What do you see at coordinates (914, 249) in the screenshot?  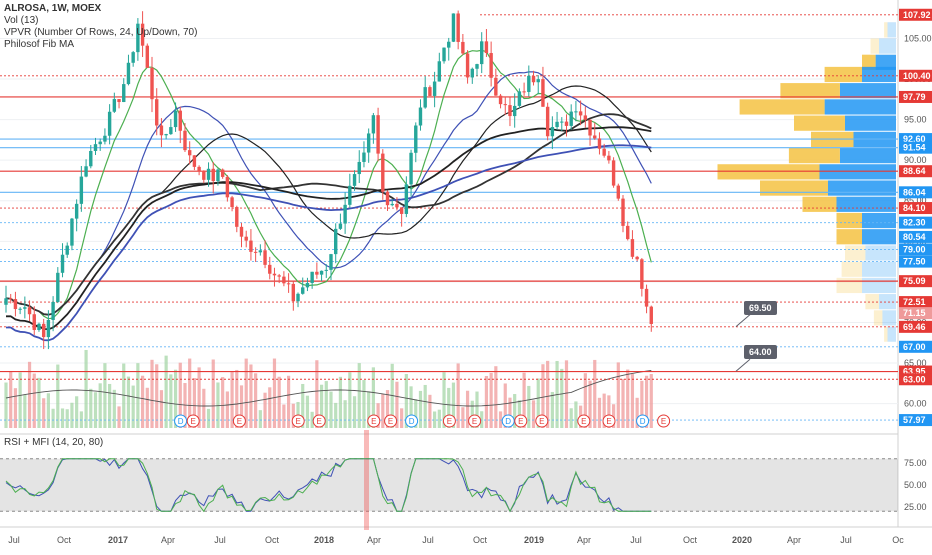 I see `price-level-label: 79.00` at bounding box center [914, 249].